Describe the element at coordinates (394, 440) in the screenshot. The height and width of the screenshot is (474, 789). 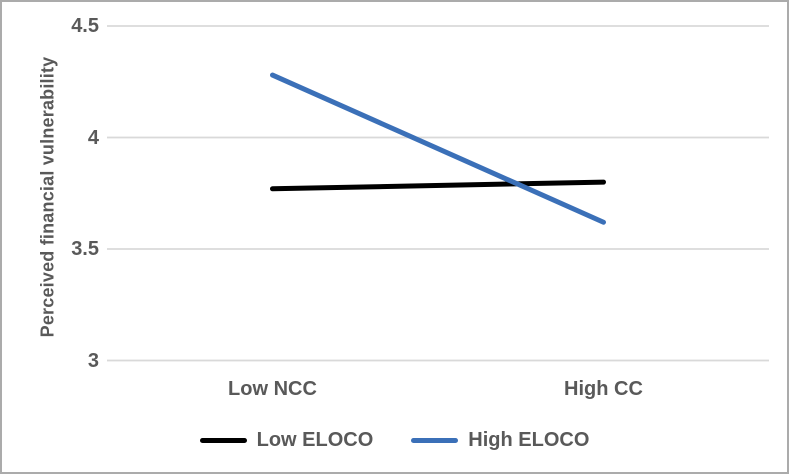
I see `legend: Low ELOCO High ELOCO` at that location.